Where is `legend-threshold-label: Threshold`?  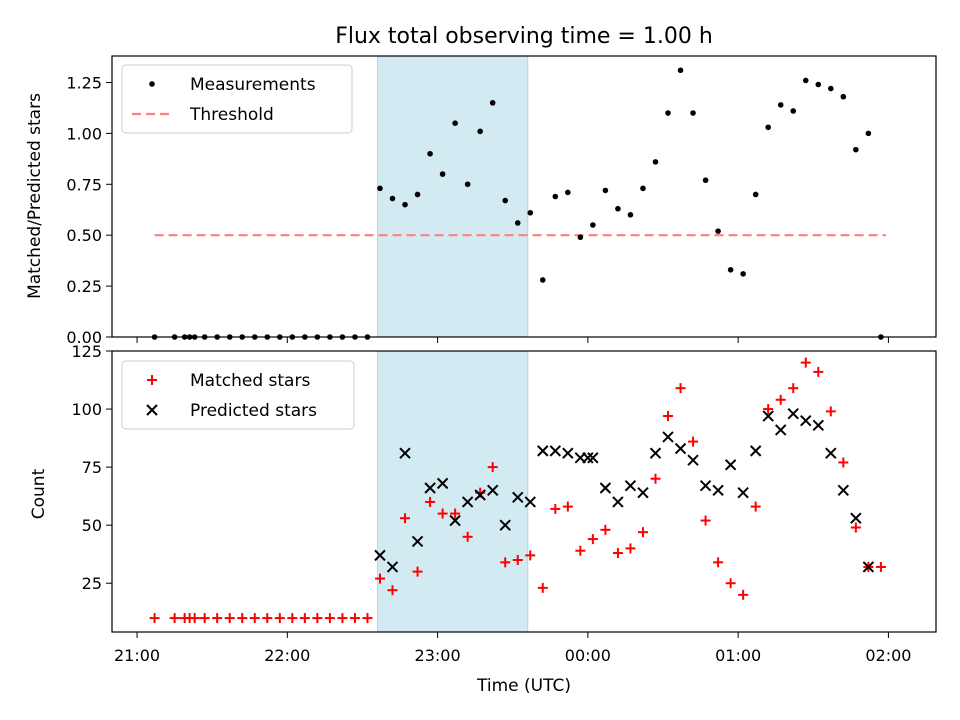
legend-threshold-label: Threshold is located at coordinates (231, 115).